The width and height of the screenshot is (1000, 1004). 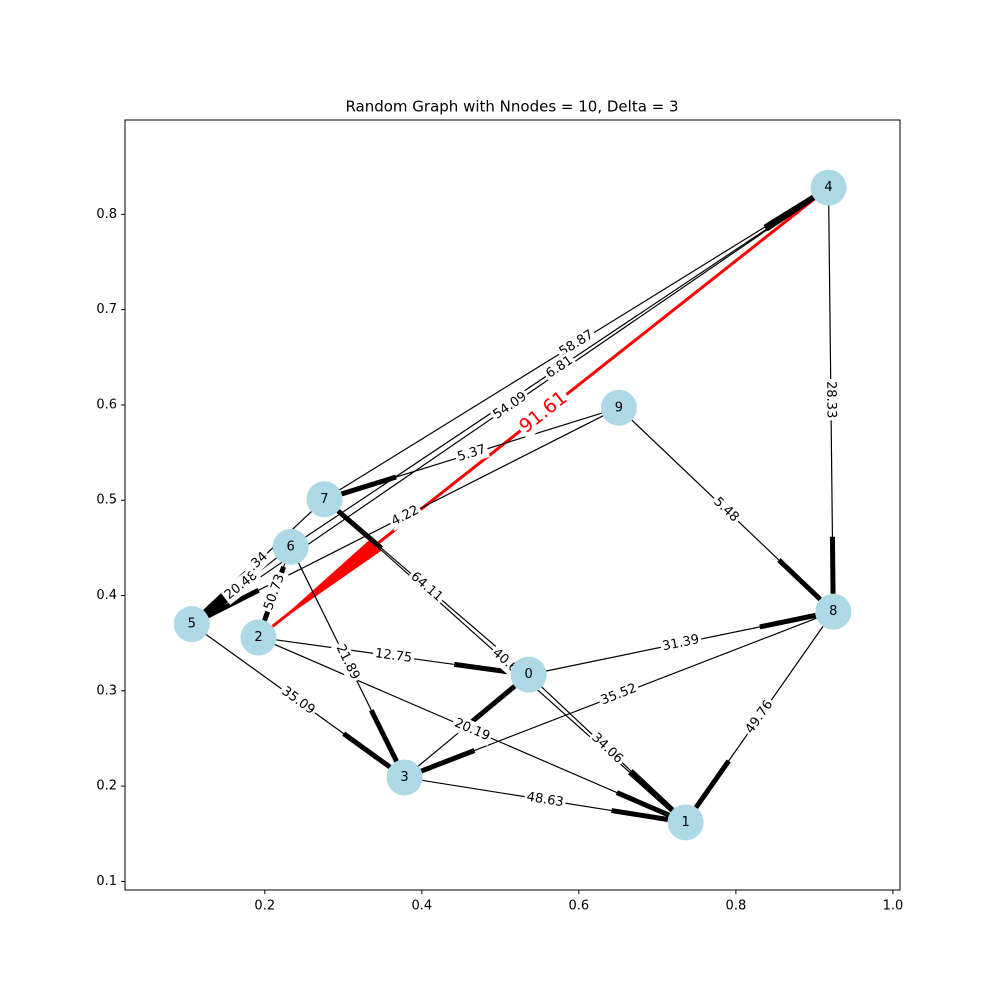 I want to click on edge-label-group: 12.75, so click(x=393, y=656).